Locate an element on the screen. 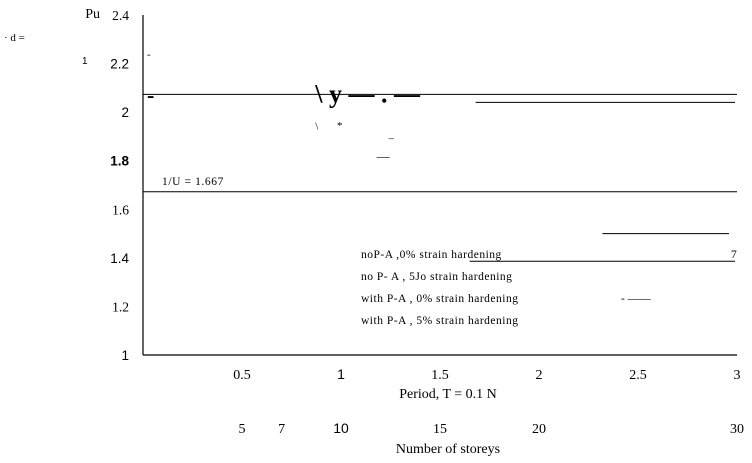 This screenshot has width=752, height=463. secondary-x-axis-label: Number of storeys is located at coordinates (448, 449).